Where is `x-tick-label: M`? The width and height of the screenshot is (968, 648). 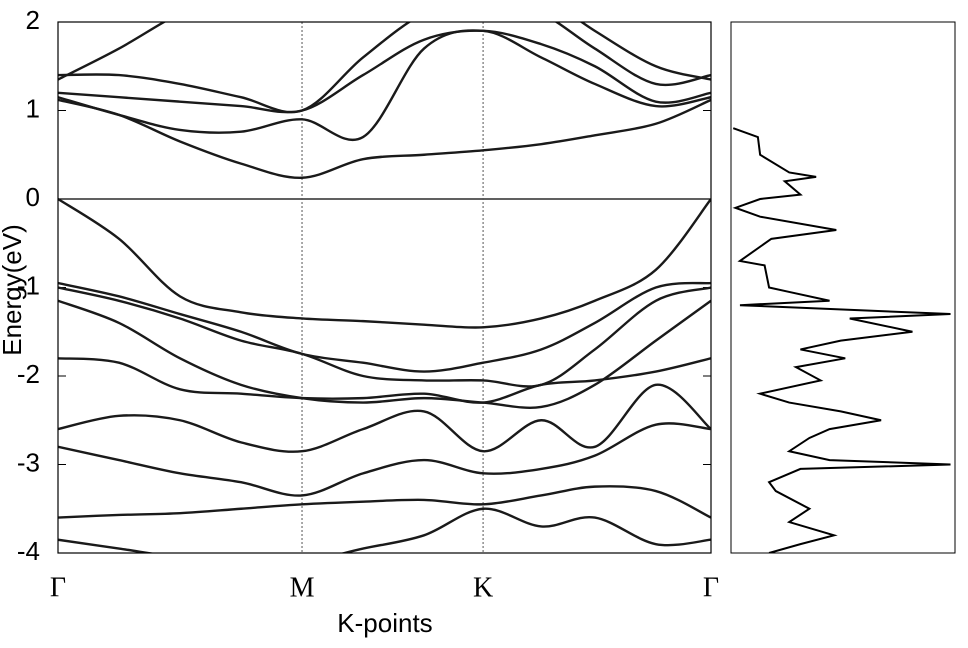 x-tick-label: M is located at coordinates (302, 587).